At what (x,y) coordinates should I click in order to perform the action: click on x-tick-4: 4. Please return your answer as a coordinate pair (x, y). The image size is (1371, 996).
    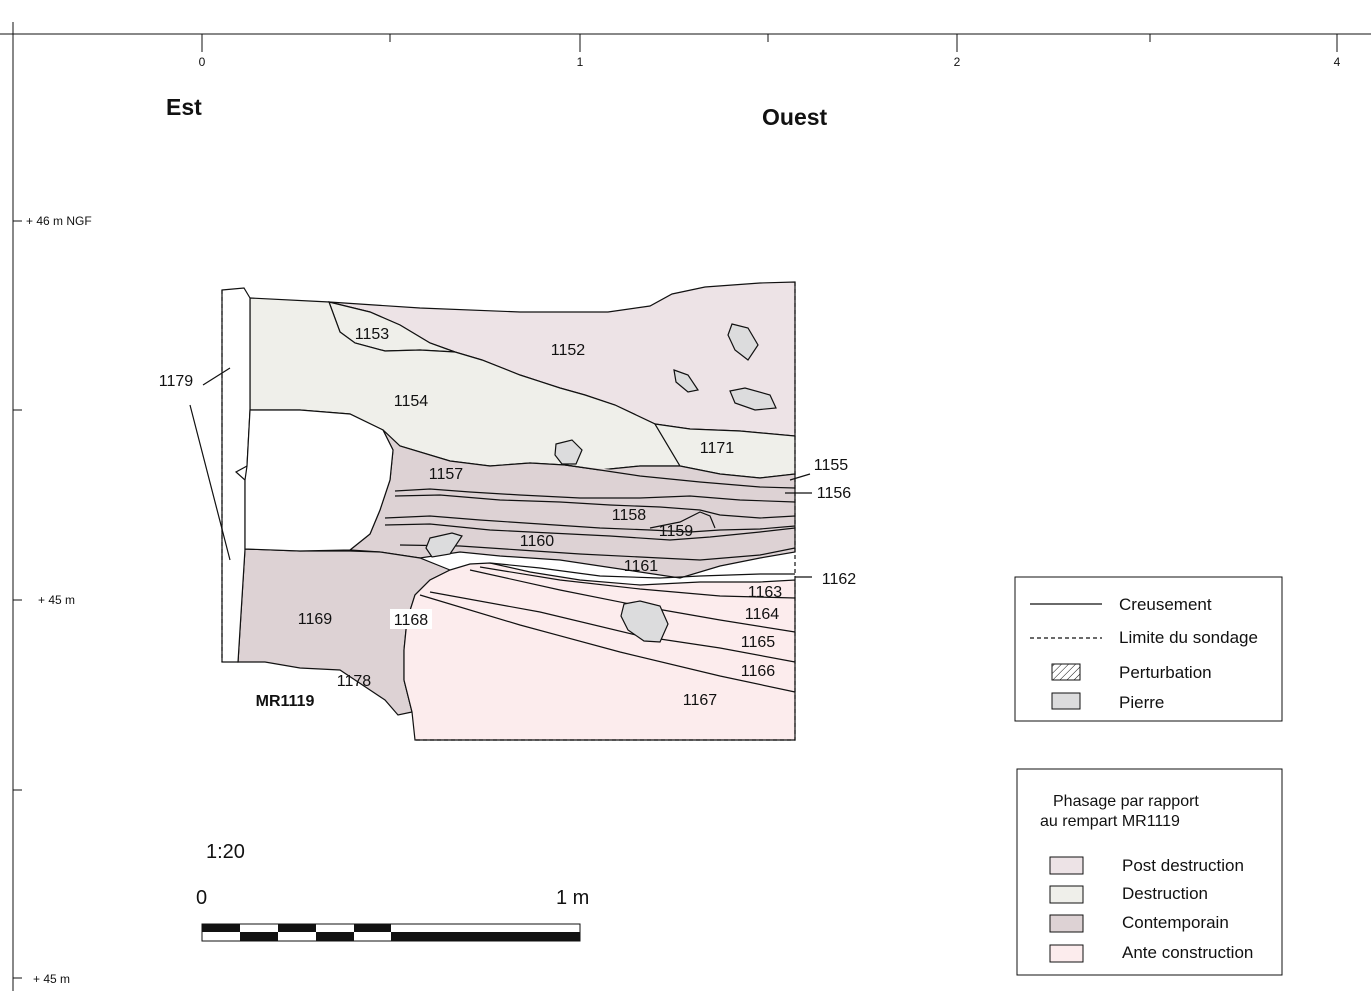
    Looking at the image, I should click on (1337, 62).